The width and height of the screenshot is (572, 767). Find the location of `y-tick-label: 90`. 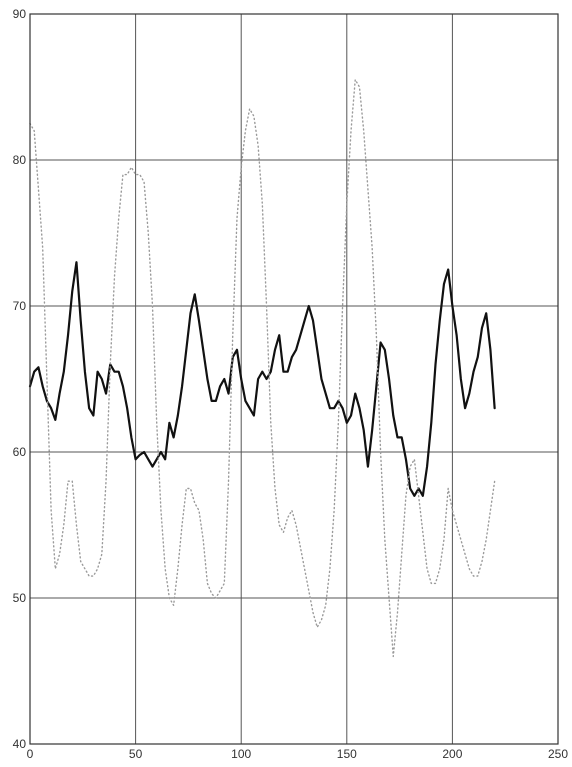

y-tick-label: 90 is located at coordinates (20, 14).